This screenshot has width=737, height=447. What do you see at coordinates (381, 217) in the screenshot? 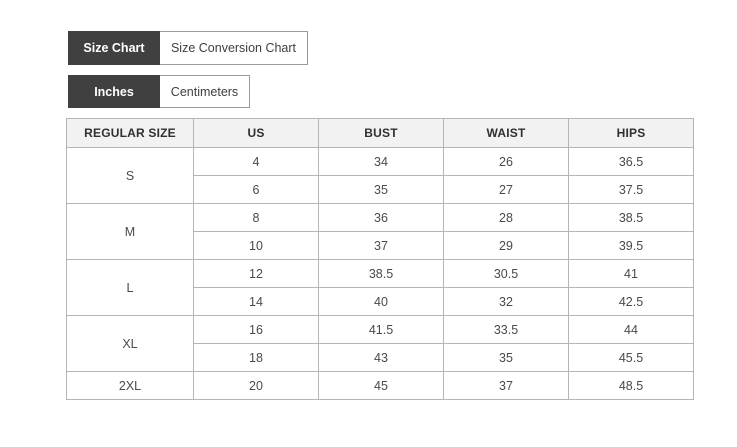
I see `table-cell: 36` at bounding box center [381, 217].